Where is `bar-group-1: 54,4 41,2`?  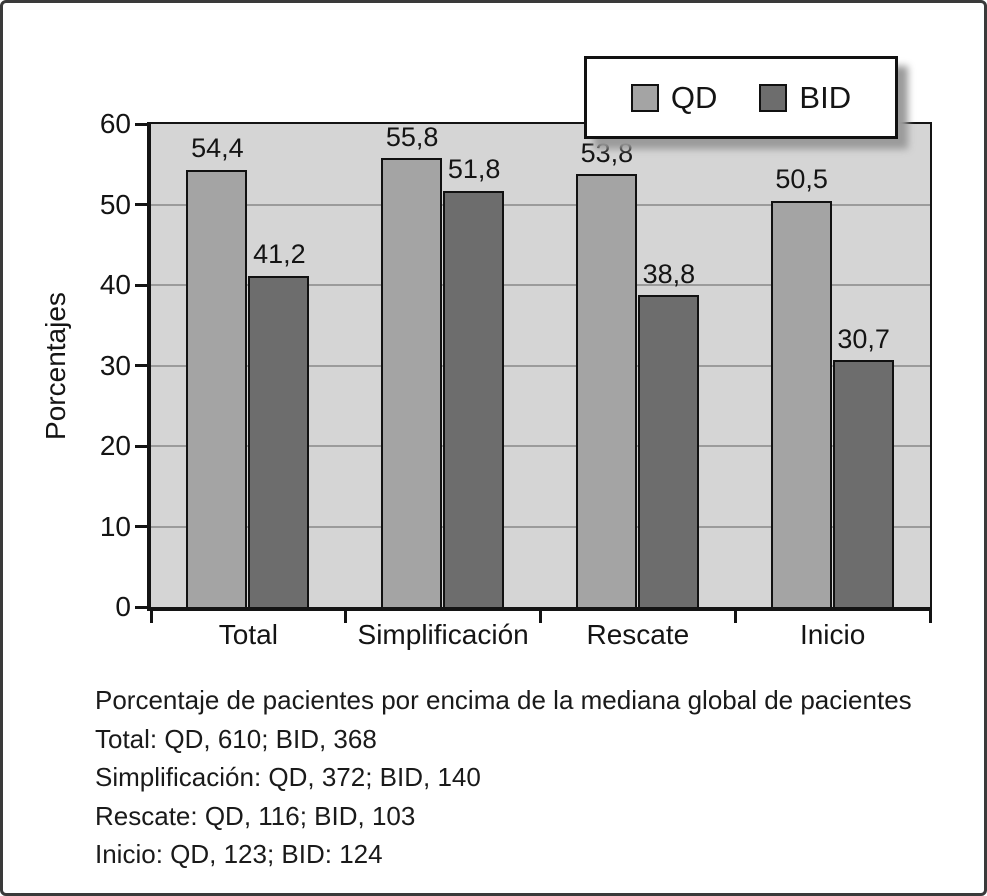 bar-group-1: 54,4 41,2 is located at coordinates (248, 365).